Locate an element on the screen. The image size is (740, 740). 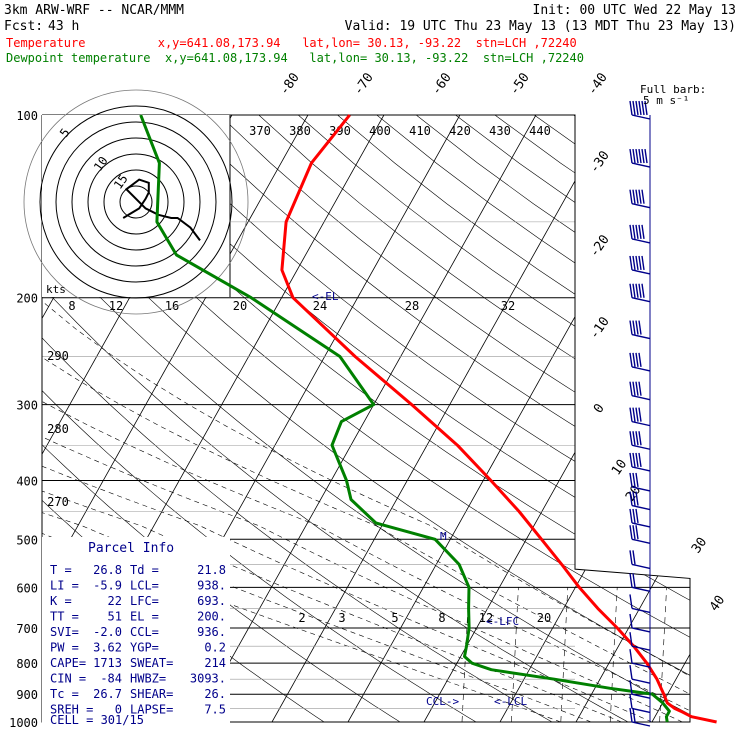
hodograph-ring is located at coordinates (136, 202).